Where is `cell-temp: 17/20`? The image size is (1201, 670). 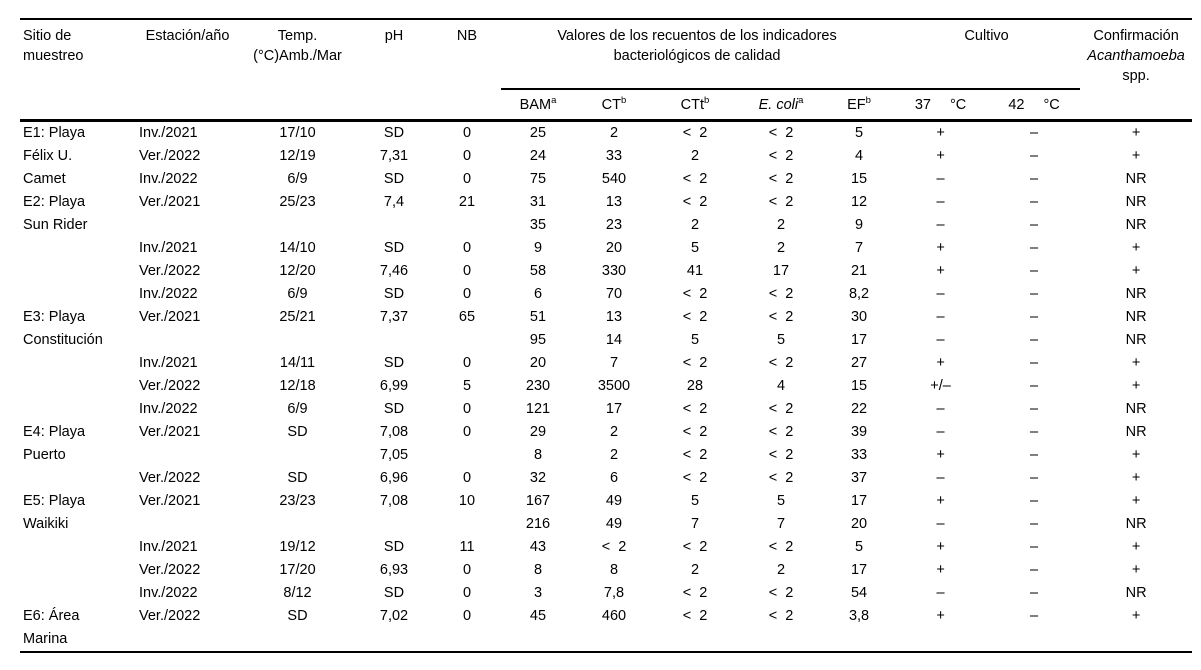
cell-temp: 17/20 is located at coordinates (297, 570).